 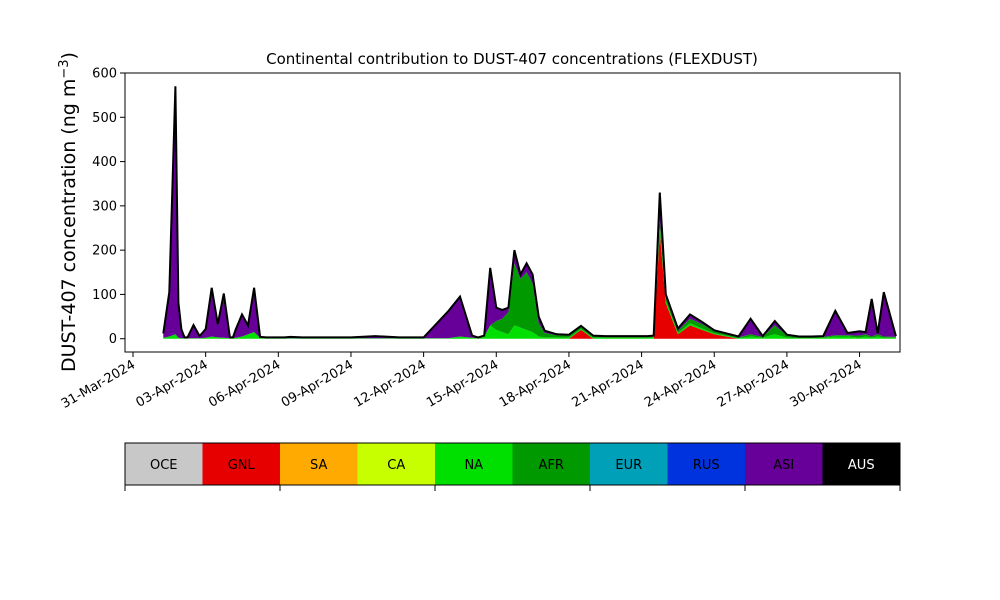 I want to click on y-tick-label: 100, so click(x=104, y=295).